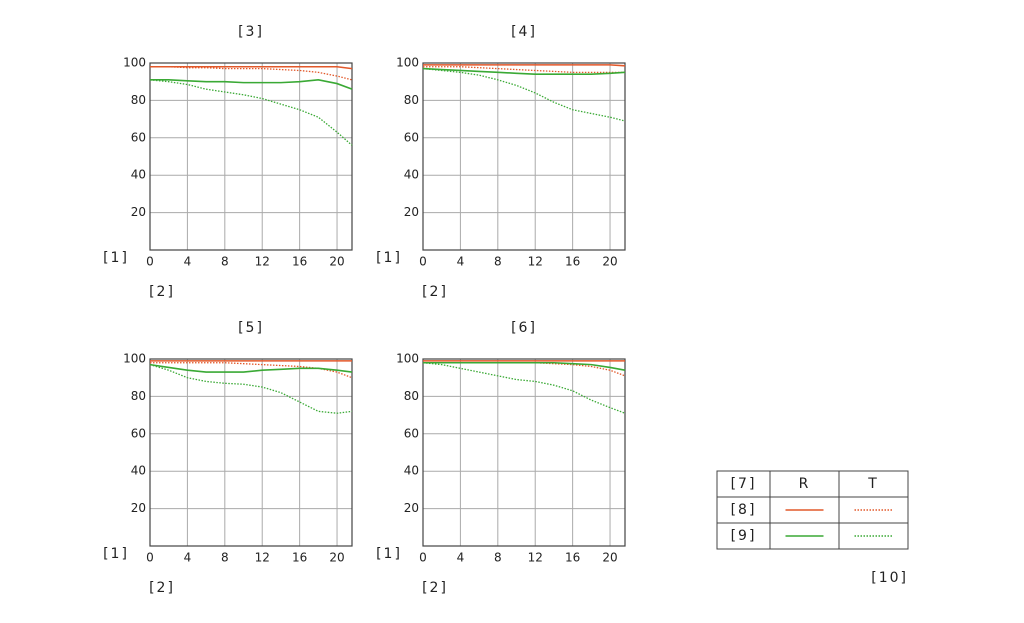 The height and width of the screenshot is (623, 1024). I want to click on legend-row: [8], so click(744, 510).